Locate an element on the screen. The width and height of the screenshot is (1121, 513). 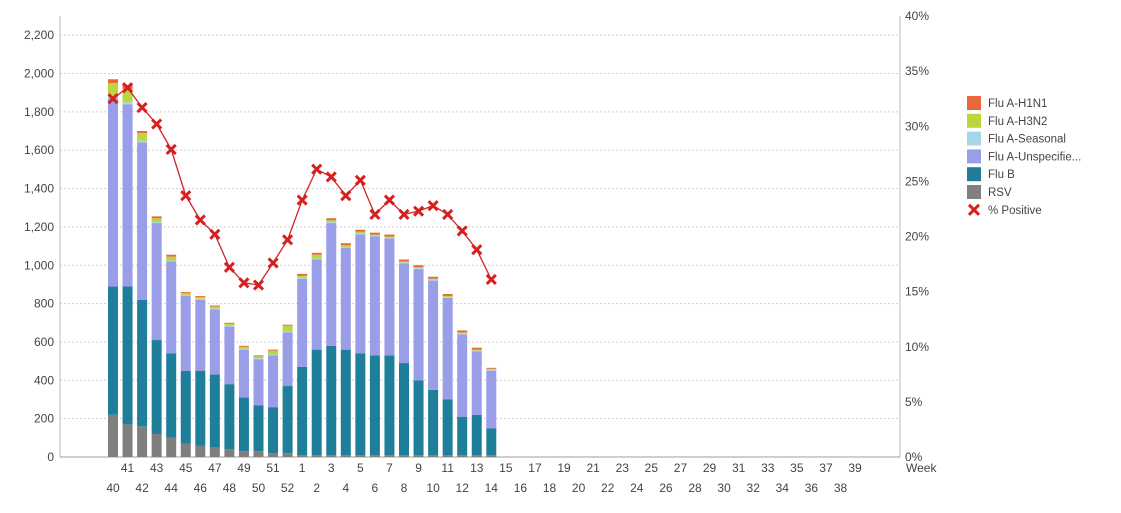
x-tick-label: 10 is located at coordinates (433, 488).